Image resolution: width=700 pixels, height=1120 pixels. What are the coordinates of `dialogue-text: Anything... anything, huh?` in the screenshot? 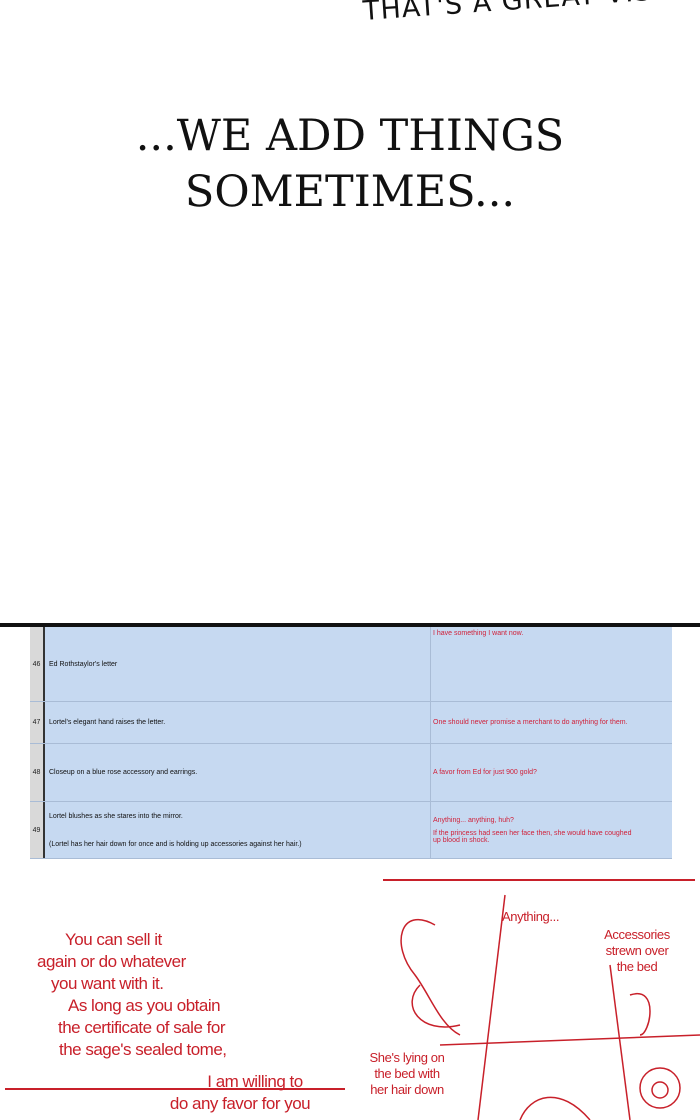 It's located at (473, 820).